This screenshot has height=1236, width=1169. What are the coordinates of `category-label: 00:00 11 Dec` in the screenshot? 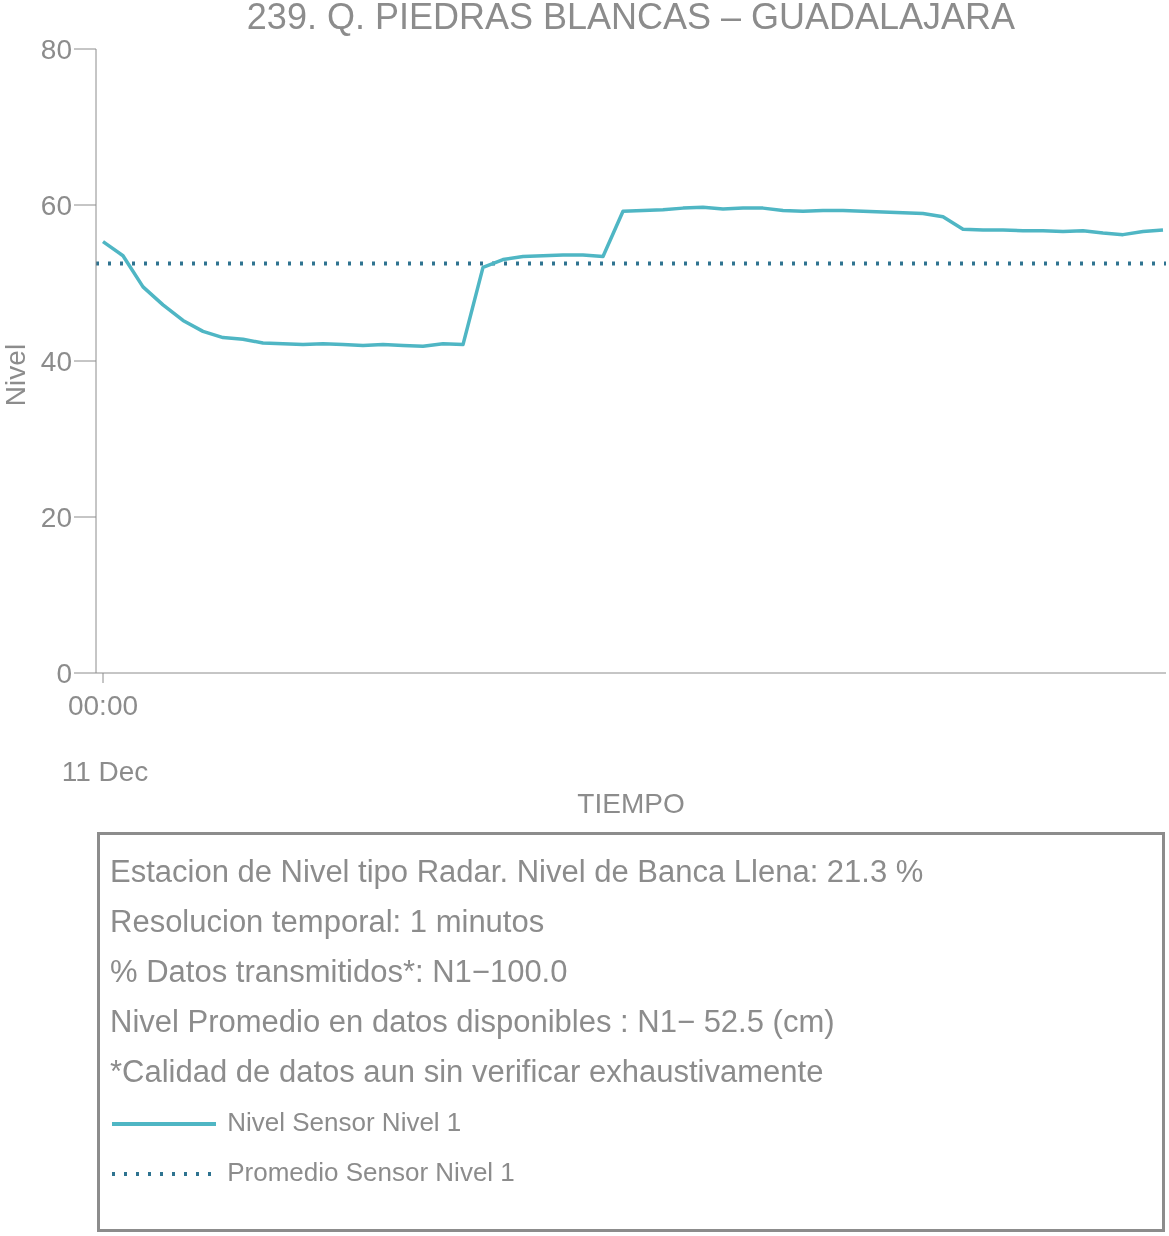 It's located at (105, 738).